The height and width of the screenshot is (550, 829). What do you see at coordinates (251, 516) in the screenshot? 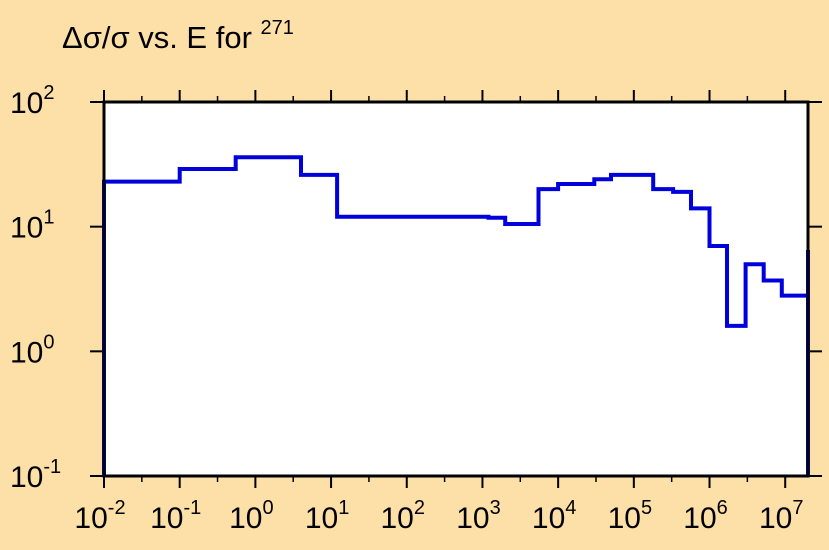
I see `x-tick-label-2: 10⁰` at bounding box center [251, 516].